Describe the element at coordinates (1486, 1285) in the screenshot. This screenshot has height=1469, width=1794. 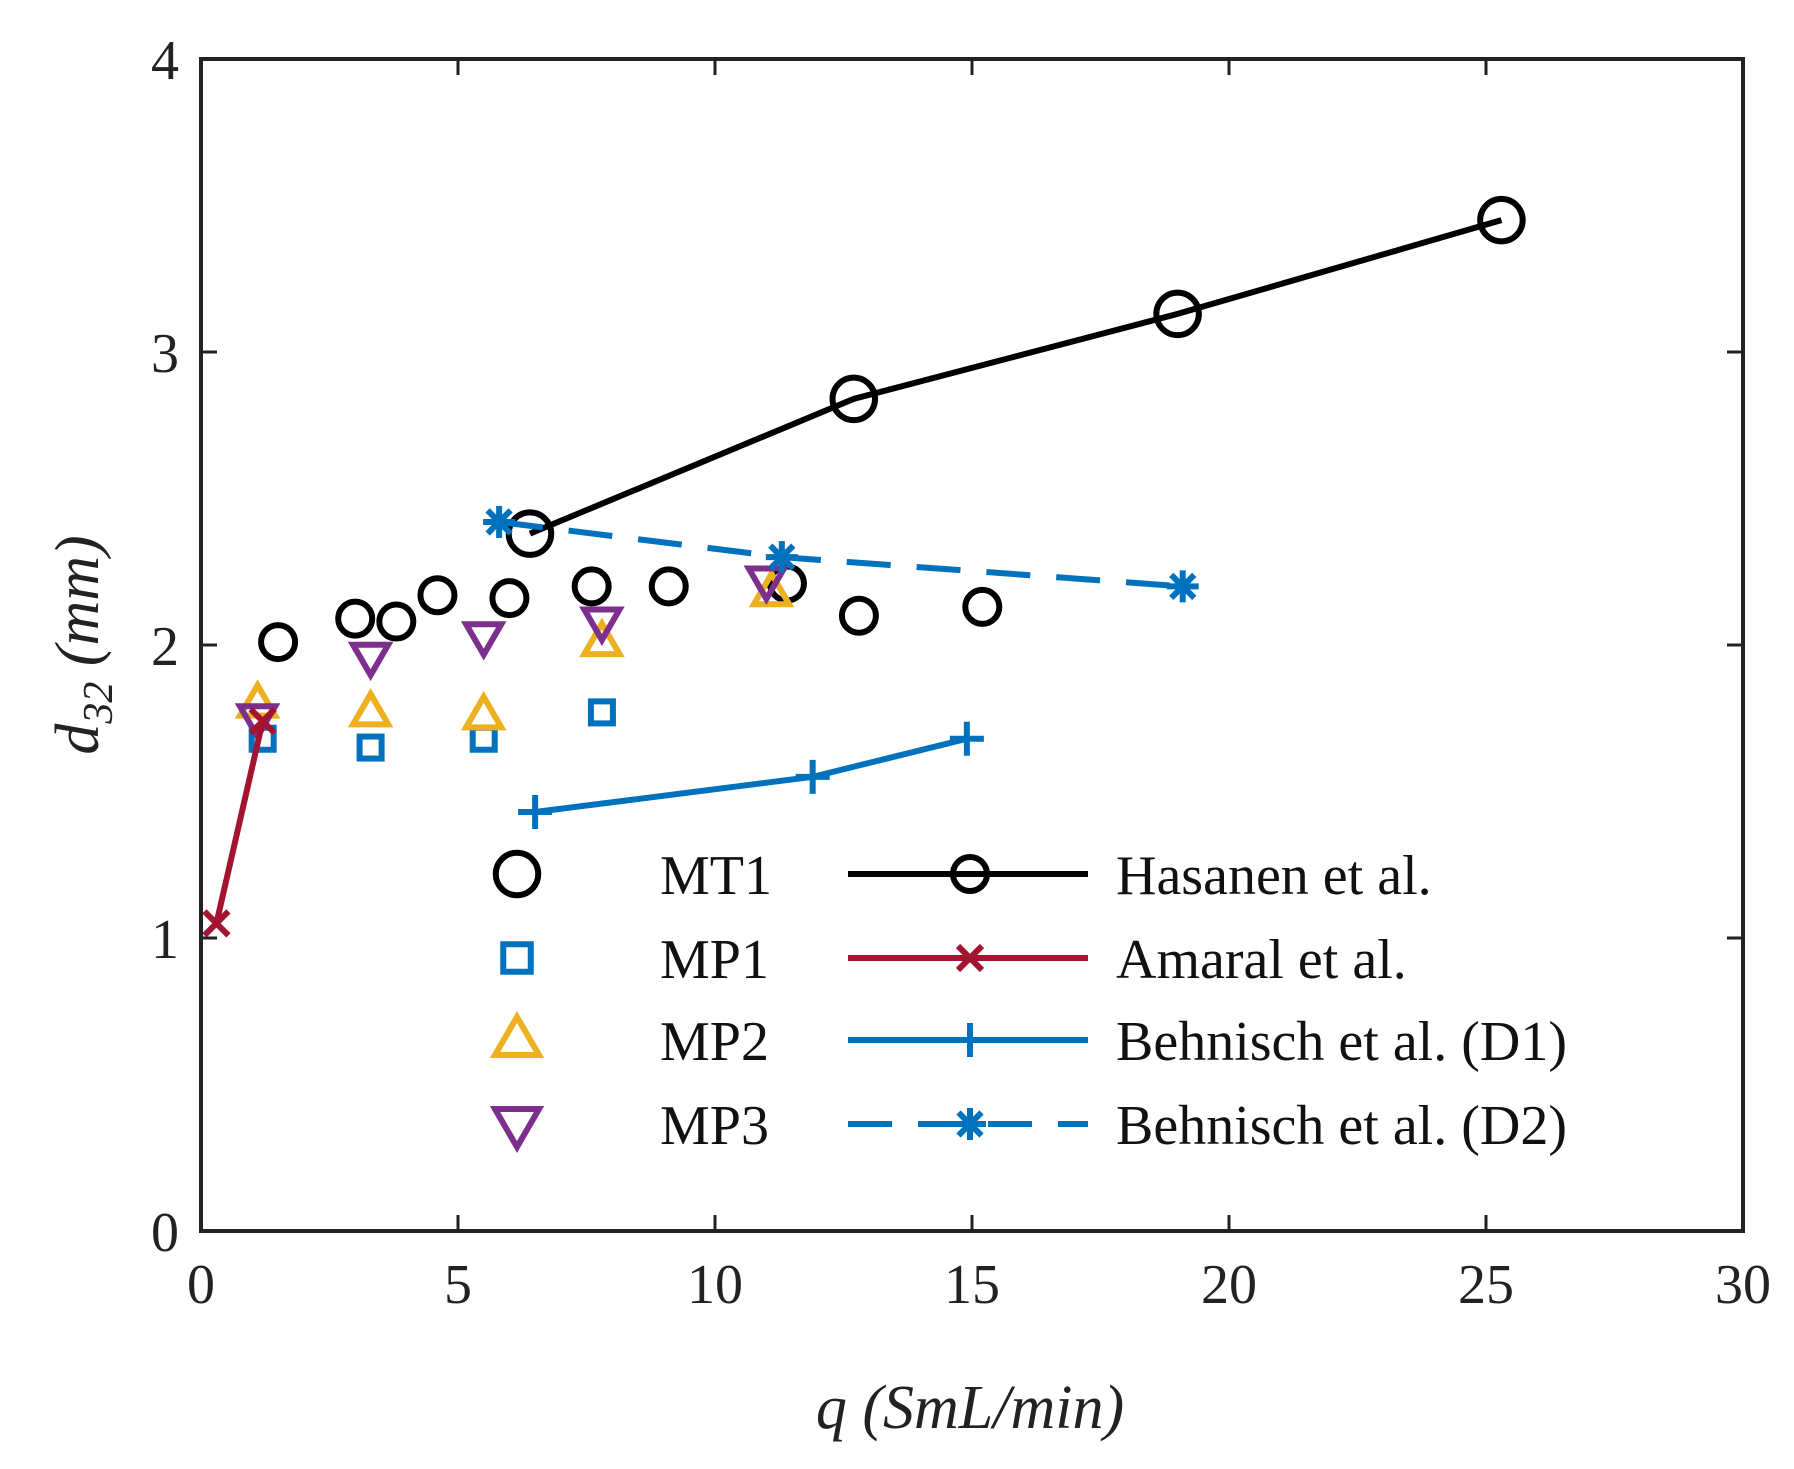
I see `x-tick-label: 25` at that location.